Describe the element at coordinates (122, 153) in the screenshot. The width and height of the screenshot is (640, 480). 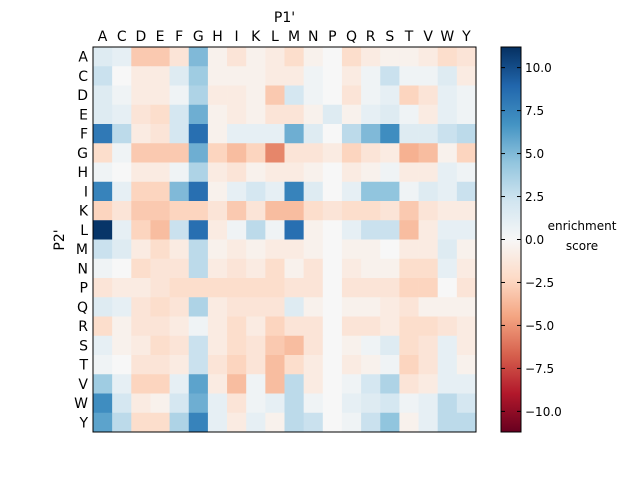
I see `heatmap-cell-G-C` at that location.